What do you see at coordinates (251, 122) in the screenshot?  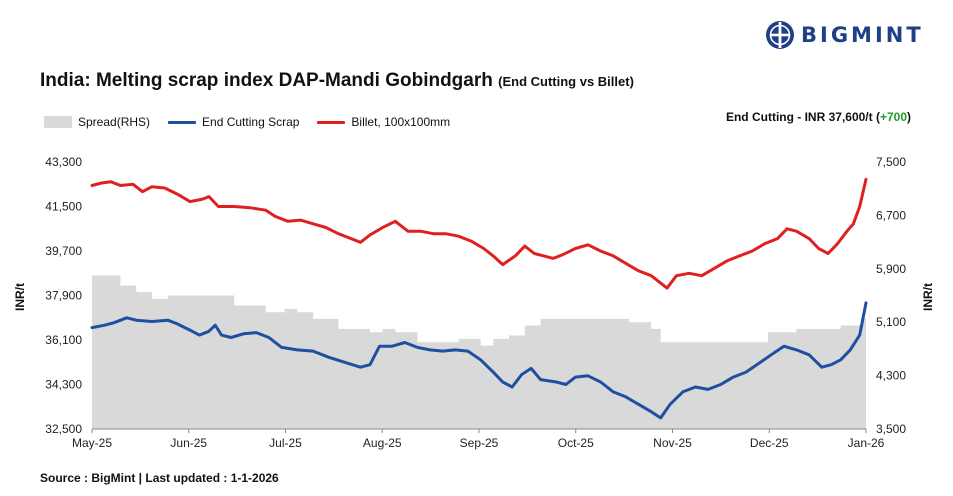 I see `legend-label-end-cutting: End Cutting Scrap` at bounding box center [251, 122].